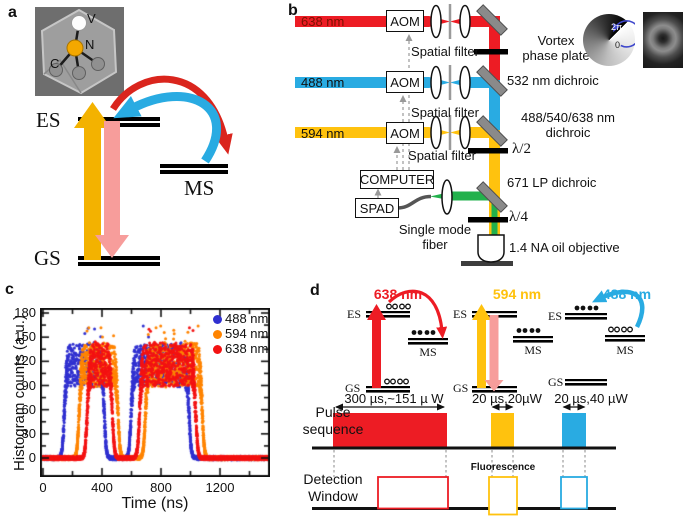  I want to click on single-mode-fiber-line, so click(414, 202).